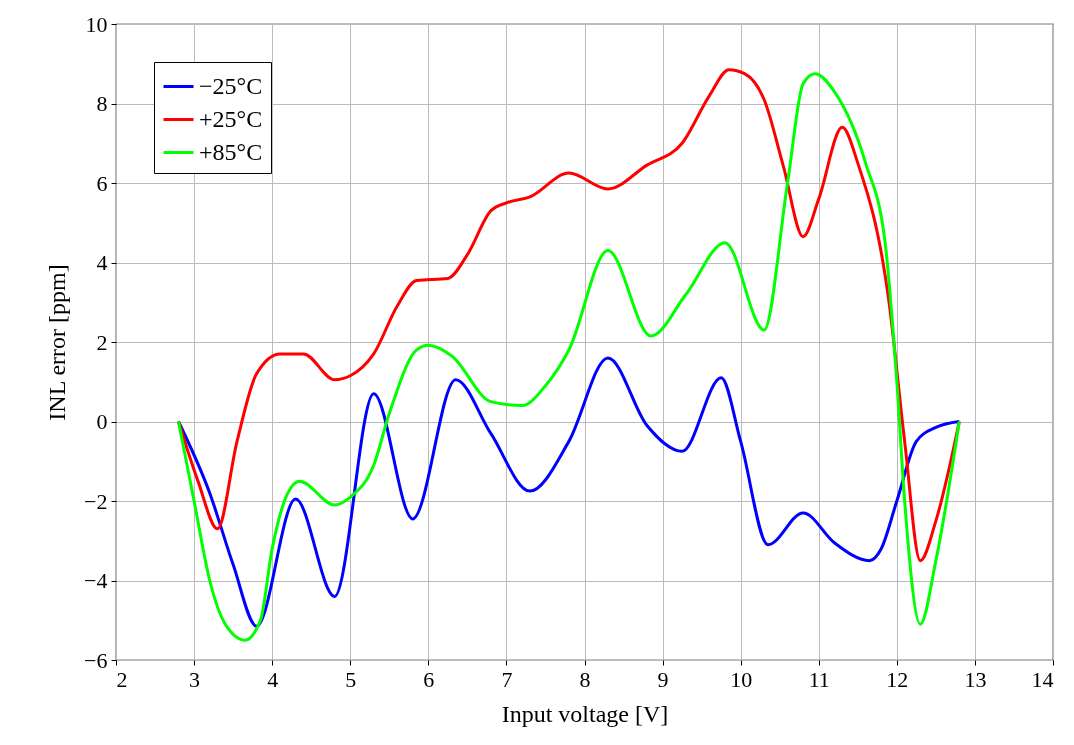 This screenshot has height=745, width=1074. I want to click on legend-label: −25°C, so click(231, 85).